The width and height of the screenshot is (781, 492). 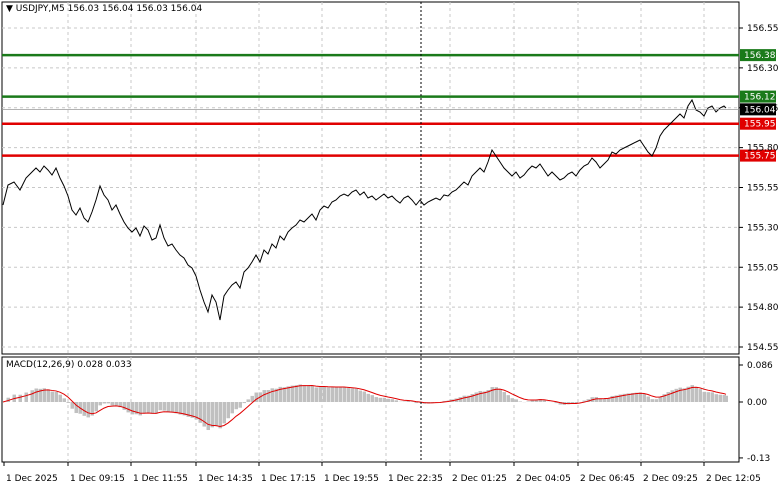 What do you see at coordinates (365, 407) in the screenshot?
I see `macd-indicator` at bounding box center [365, 407].